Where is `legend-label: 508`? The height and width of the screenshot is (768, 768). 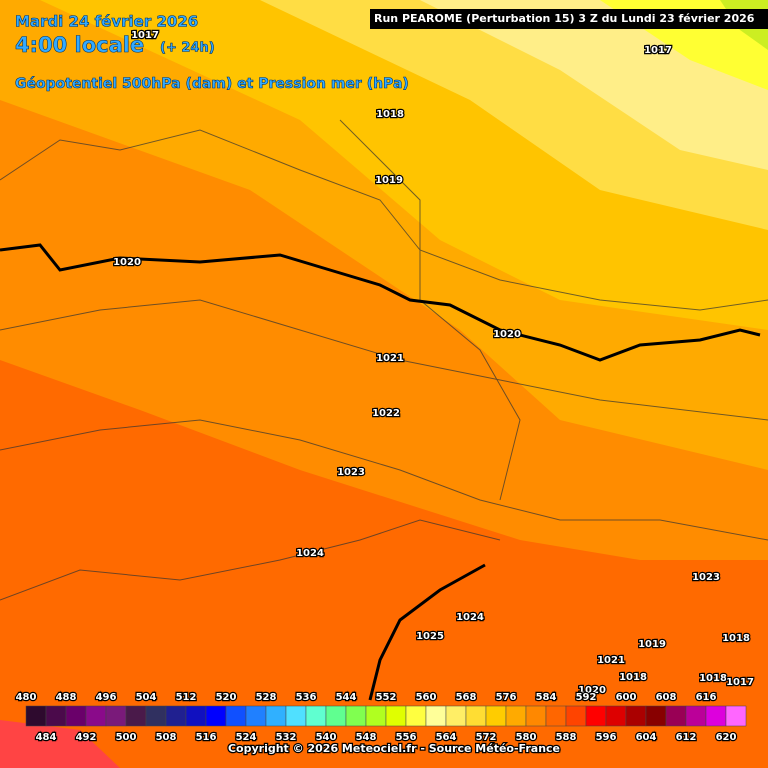 legend-label: 508 is located at coordinates (166, 737).